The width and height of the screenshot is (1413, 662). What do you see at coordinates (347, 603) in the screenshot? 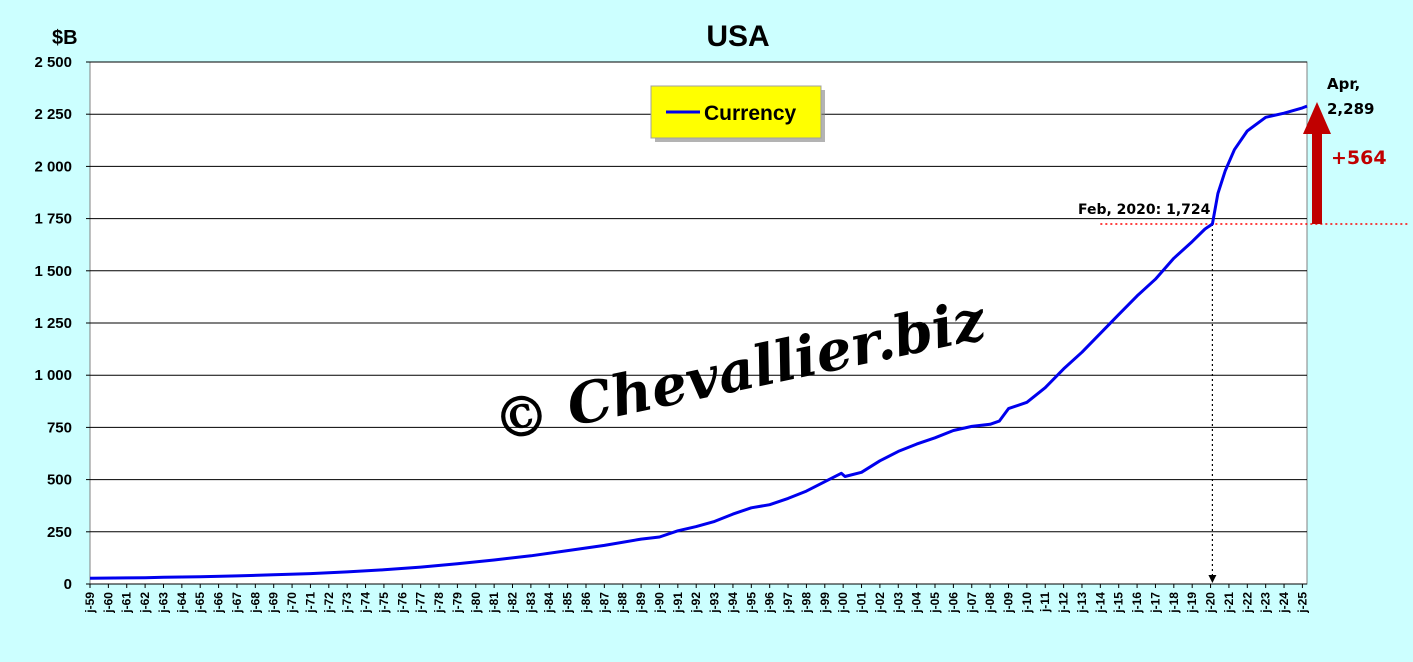
I see `x-tick-label: j-73` at bounding box center [347, 603].